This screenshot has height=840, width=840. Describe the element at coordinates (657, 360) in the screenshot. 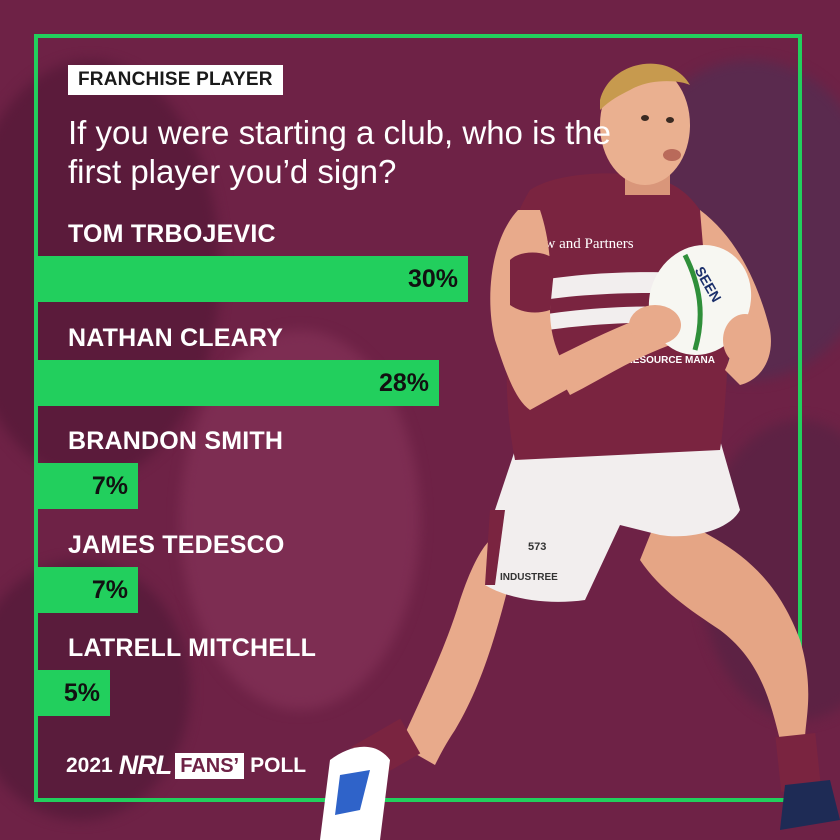

I see `jersey-chest-text: ITED RESOURCE MANA` at that location.